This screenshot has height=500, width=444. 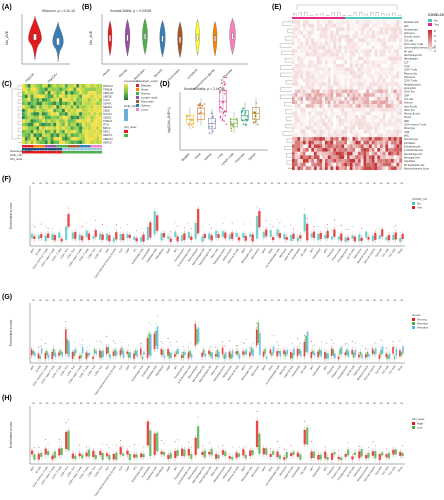 What do you see at coordinates (95, 183) in the screenshot?
I see `strip-sig-9: ns` at bounding box center [95, 183].